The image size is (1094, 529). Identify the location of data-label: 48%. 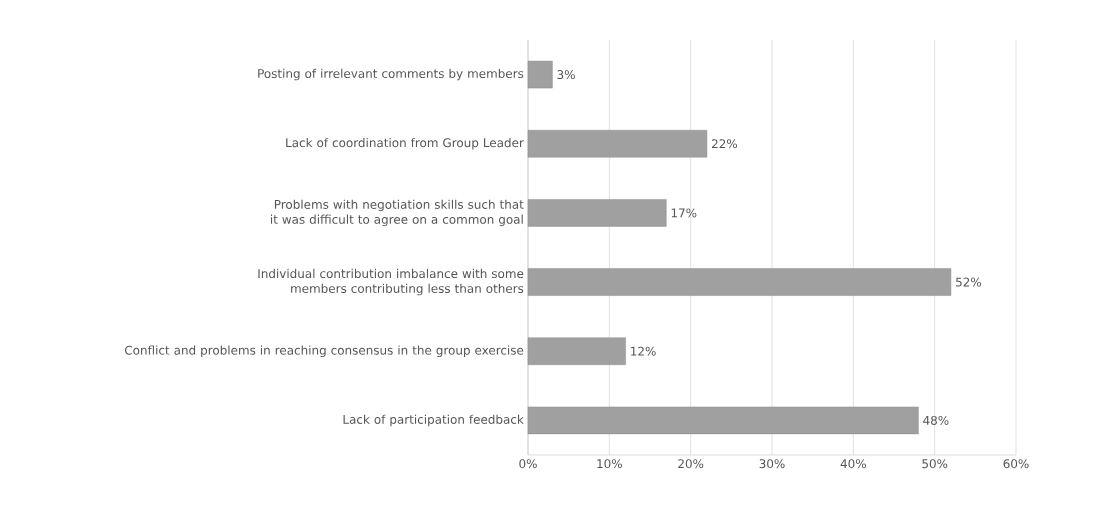
(936, 420).